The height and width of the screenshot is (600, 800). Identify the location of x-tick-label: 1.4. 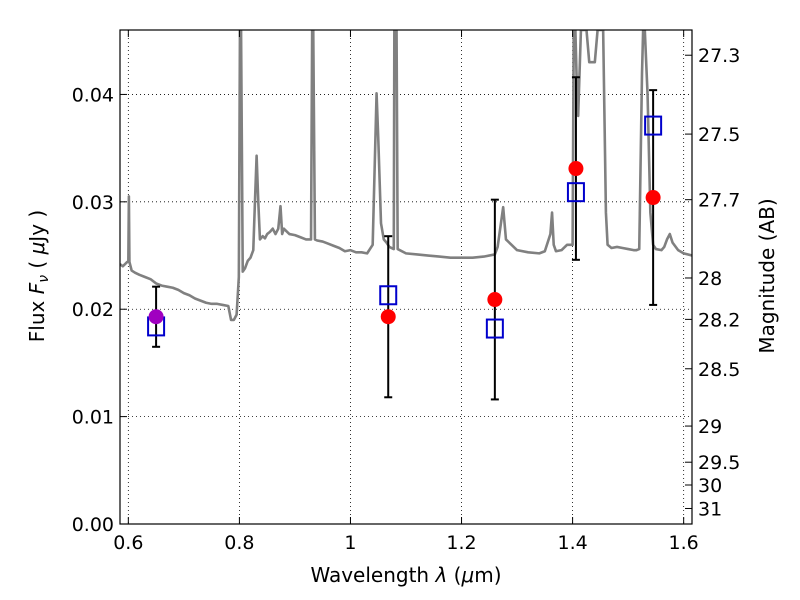
(572, 543).